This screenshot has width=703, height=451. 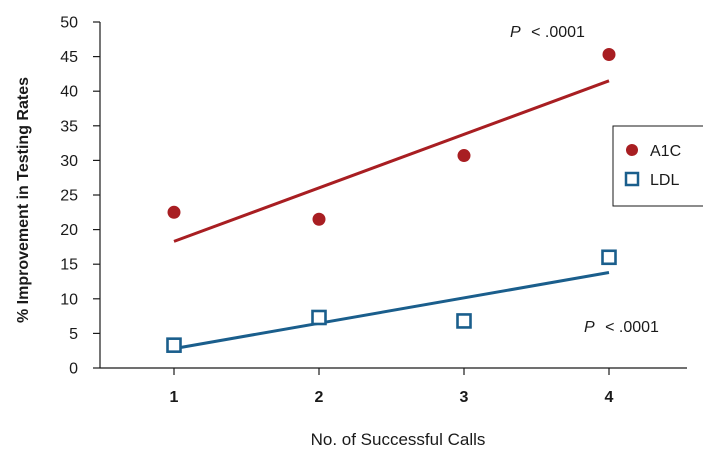 I want to click on y-tick-label: 20, so click(x=69, y=230).